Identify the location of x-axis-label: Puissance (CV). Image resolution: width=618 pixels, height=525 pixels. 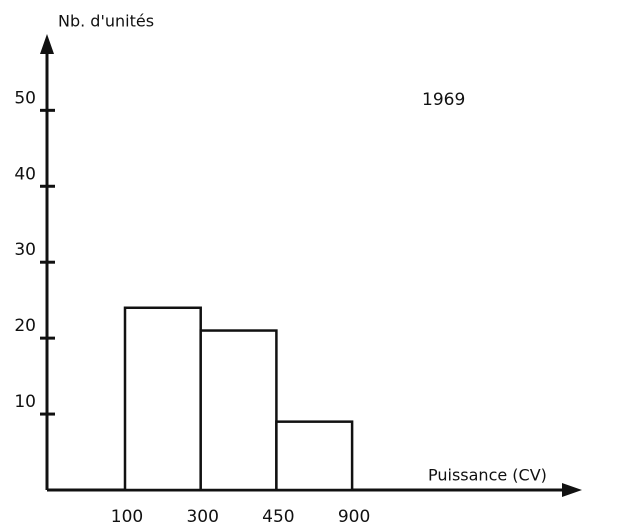
(487, 475).